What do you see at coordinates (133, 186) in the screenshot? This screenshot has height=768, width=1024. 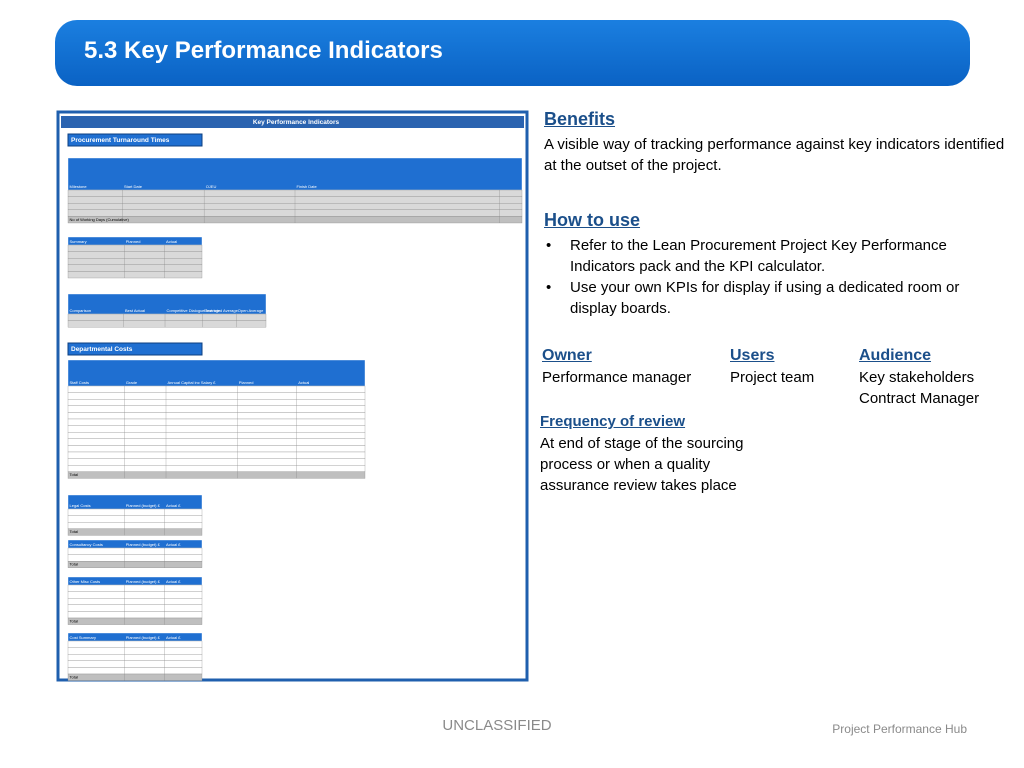 I see `column-header: Start Date` at bounding box center [133, 186].